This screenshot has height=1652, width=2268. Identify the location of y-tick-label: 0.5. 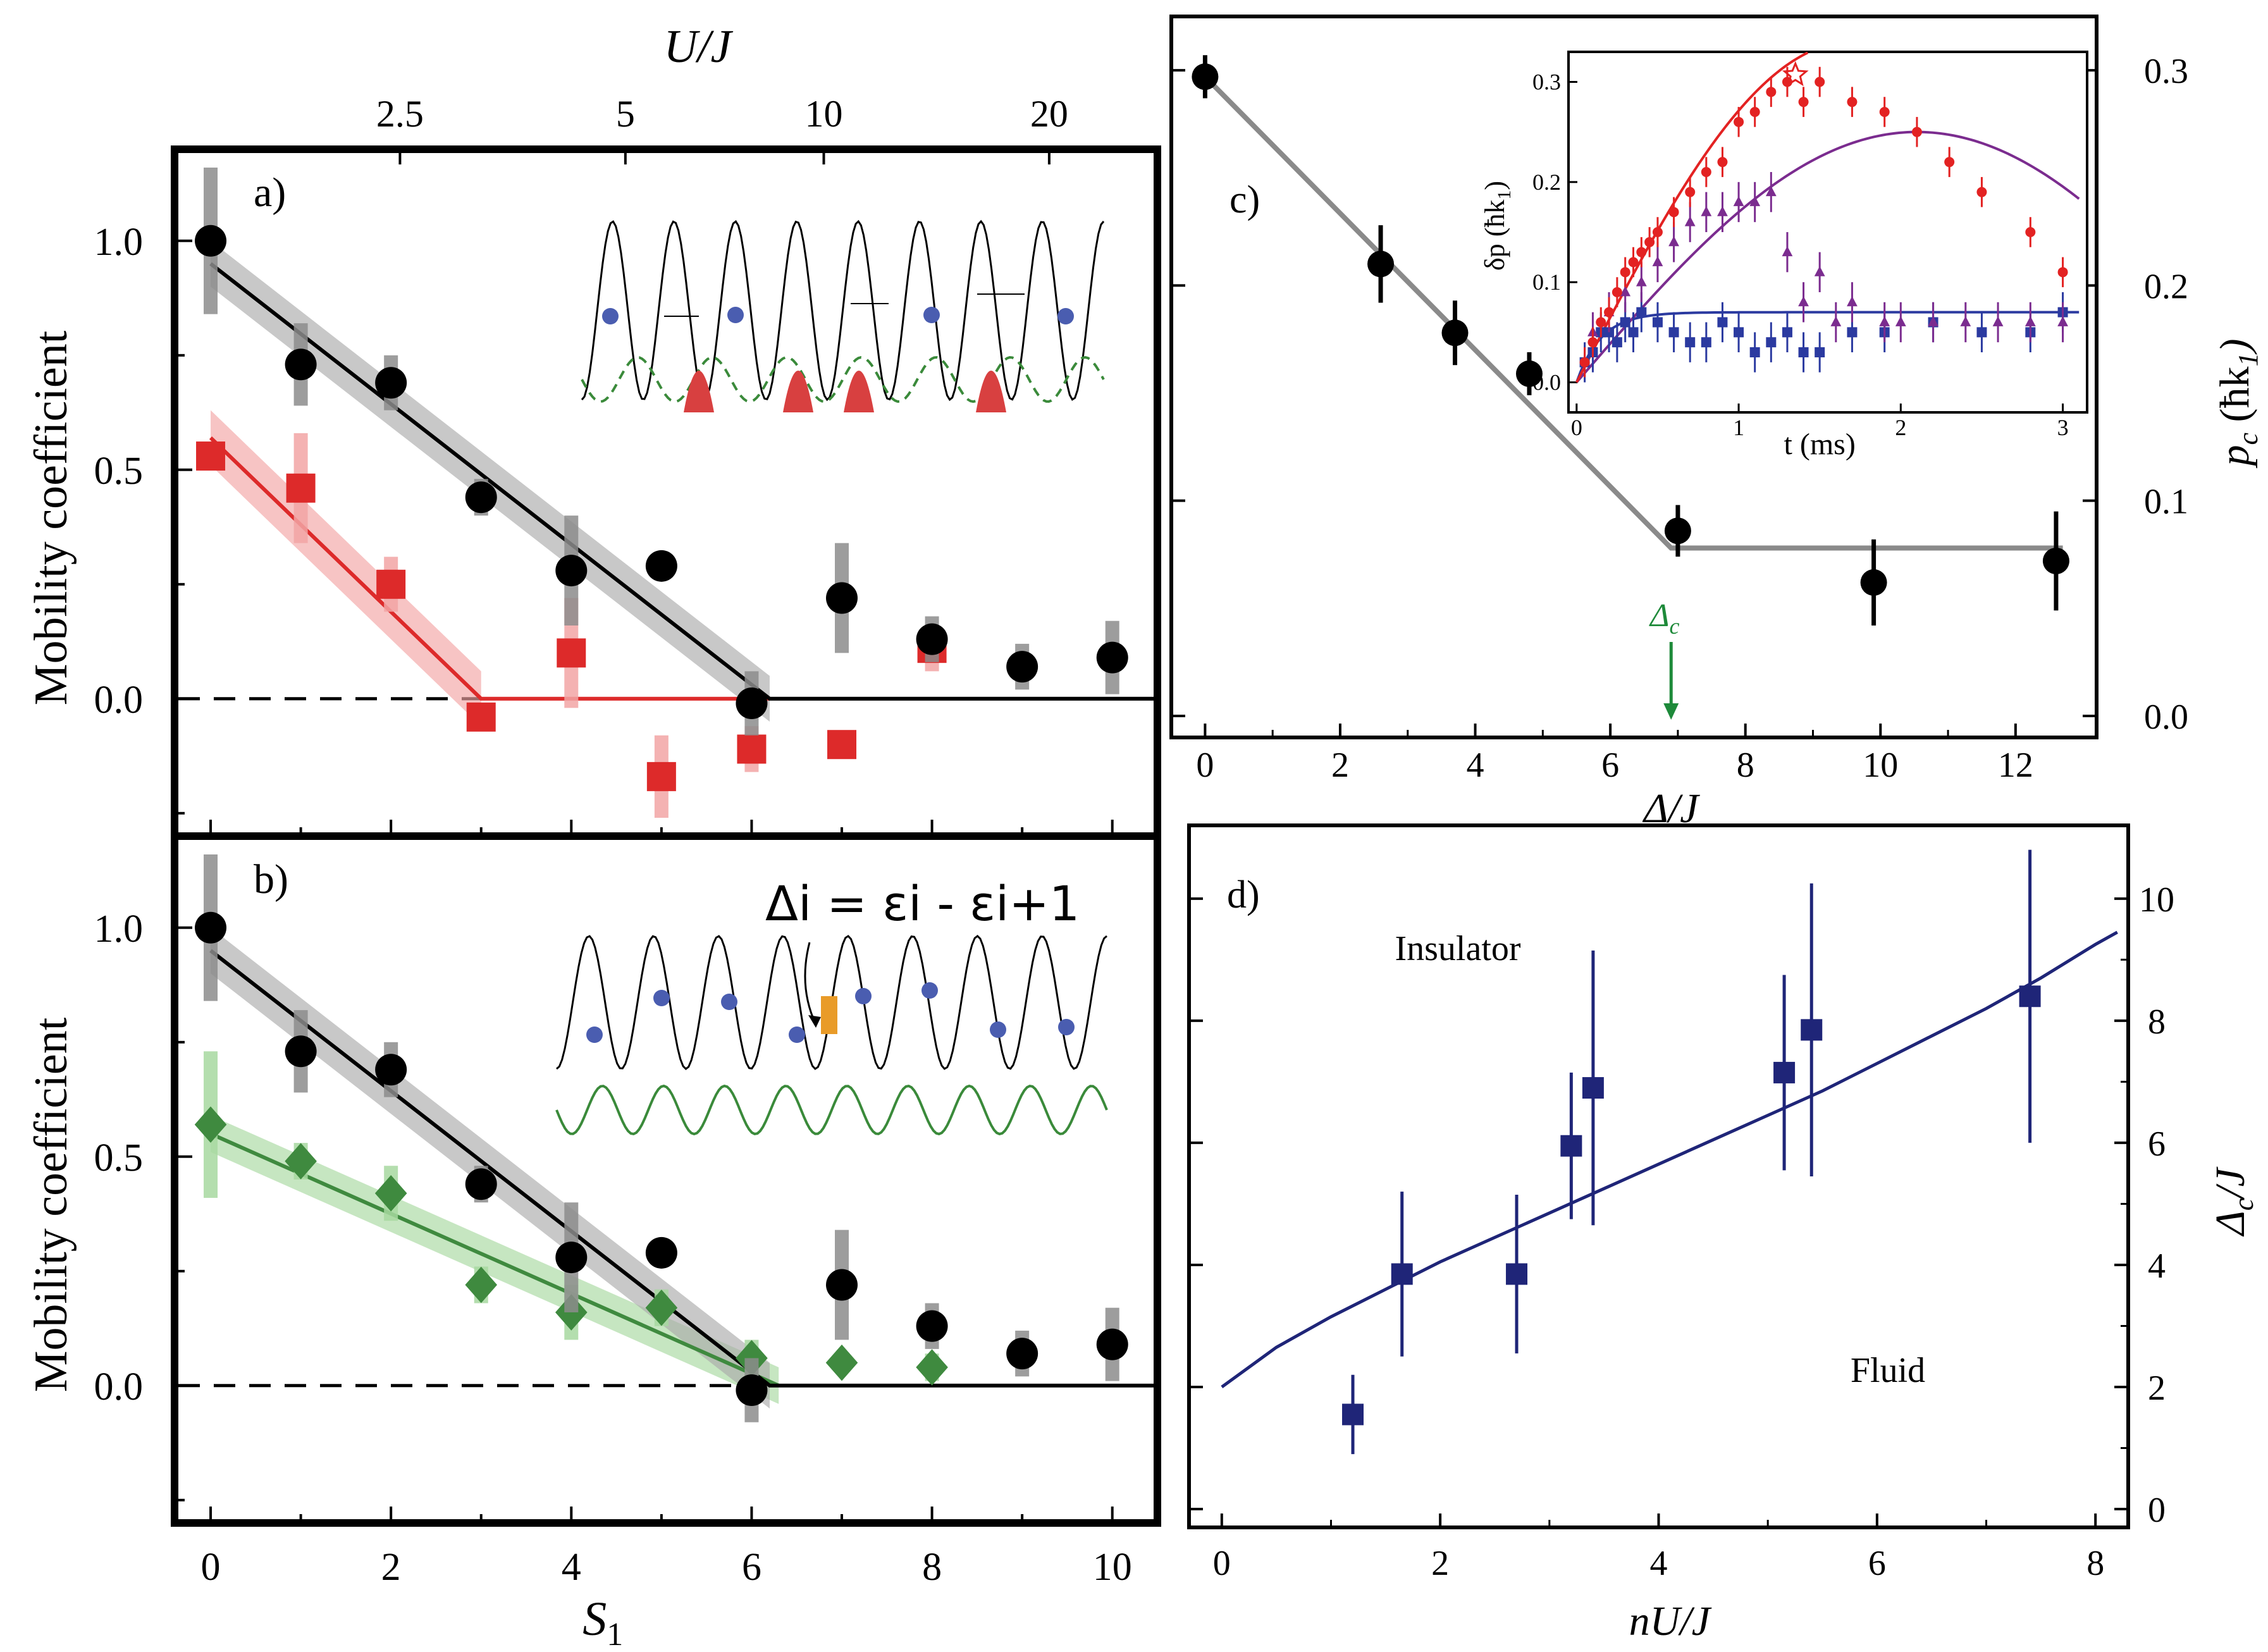
(119, 472).